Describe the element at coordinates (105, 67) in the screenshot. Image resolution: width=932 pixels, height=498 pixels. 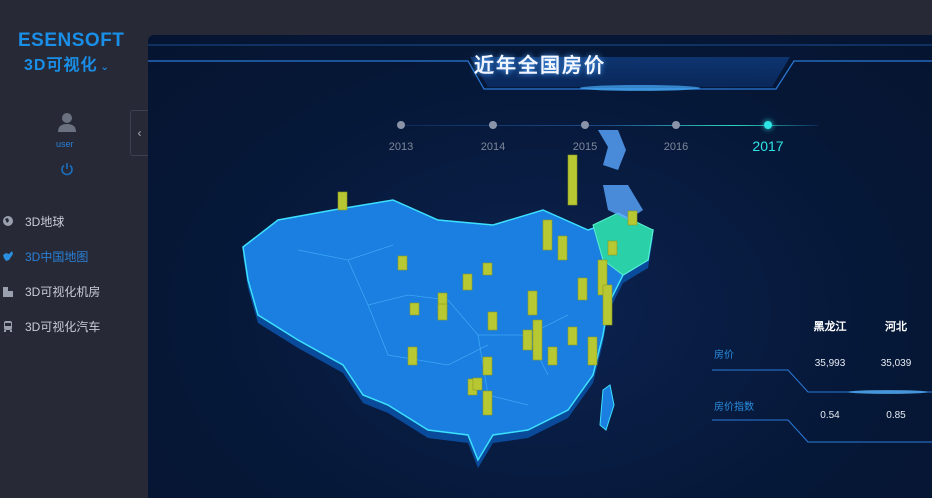
I see `chevron-down-icon: ⌄` at that location.